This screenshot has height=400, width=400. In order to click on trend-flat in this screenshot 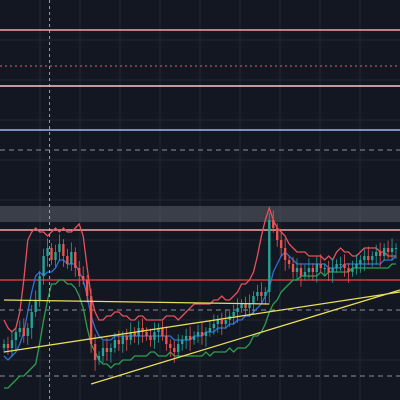, I will do `click(136, 302)`.